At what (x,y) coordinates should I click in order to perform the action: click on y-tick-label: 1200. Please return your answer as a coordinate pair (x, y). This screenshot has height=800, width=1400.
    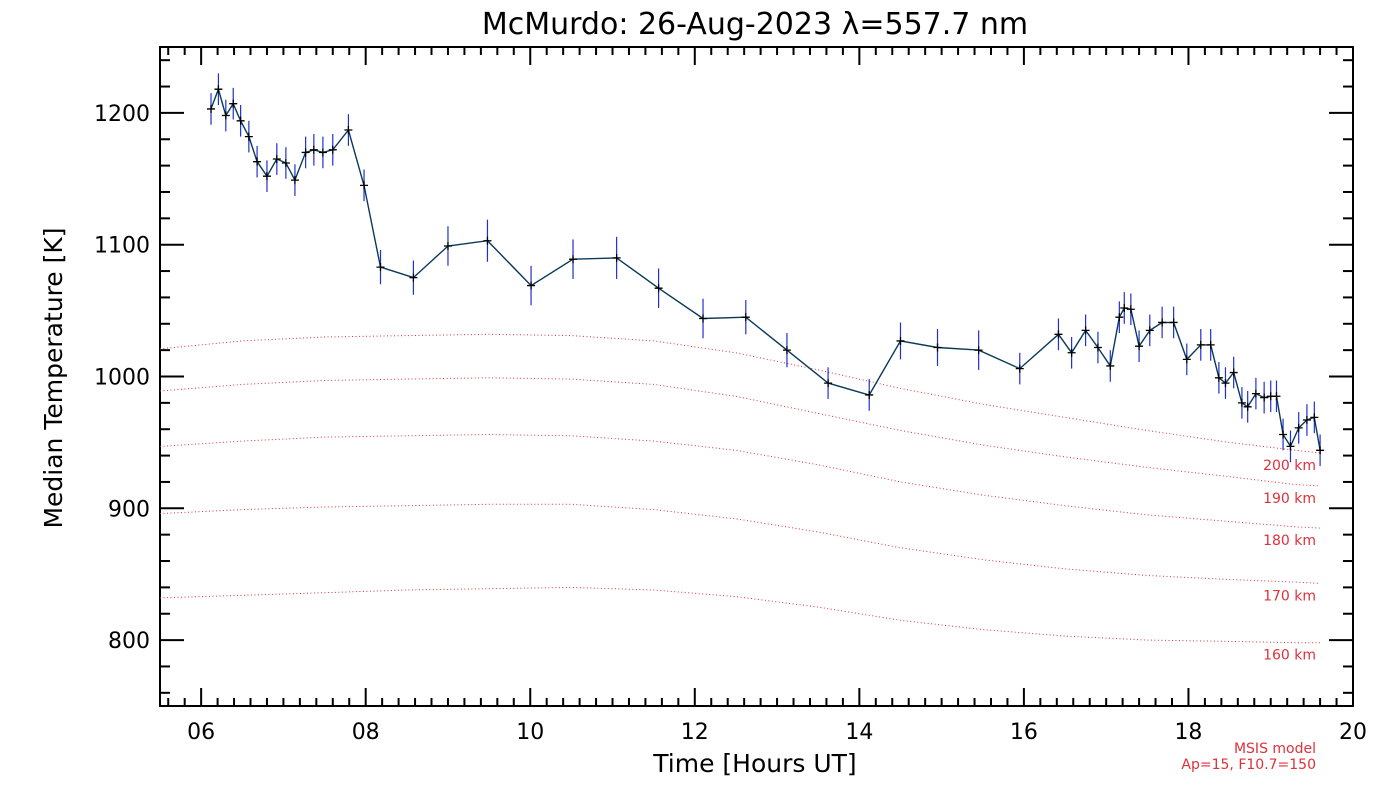
    Looking at the image, I should click on (122, 114).